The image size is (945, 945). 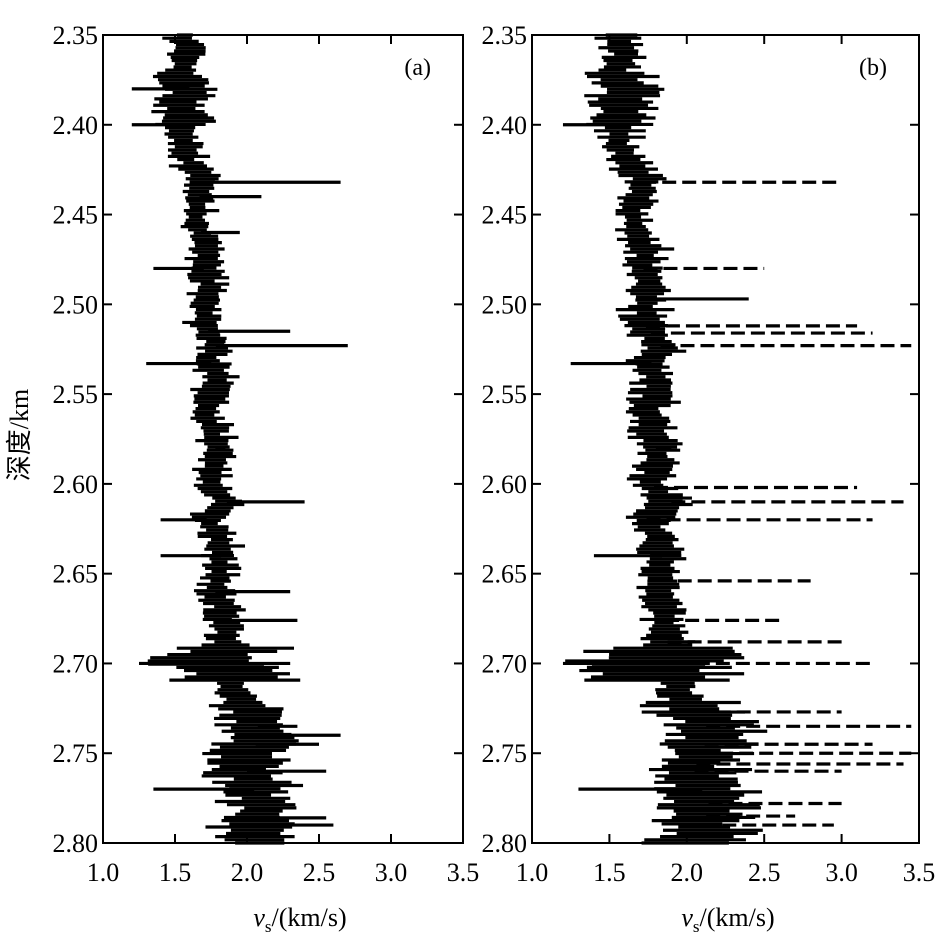 What do you see at coordinates (391, 872) in the screenshot?
I see `x-tick-label-a-4: 3.0` at bounding box center [391, 872].